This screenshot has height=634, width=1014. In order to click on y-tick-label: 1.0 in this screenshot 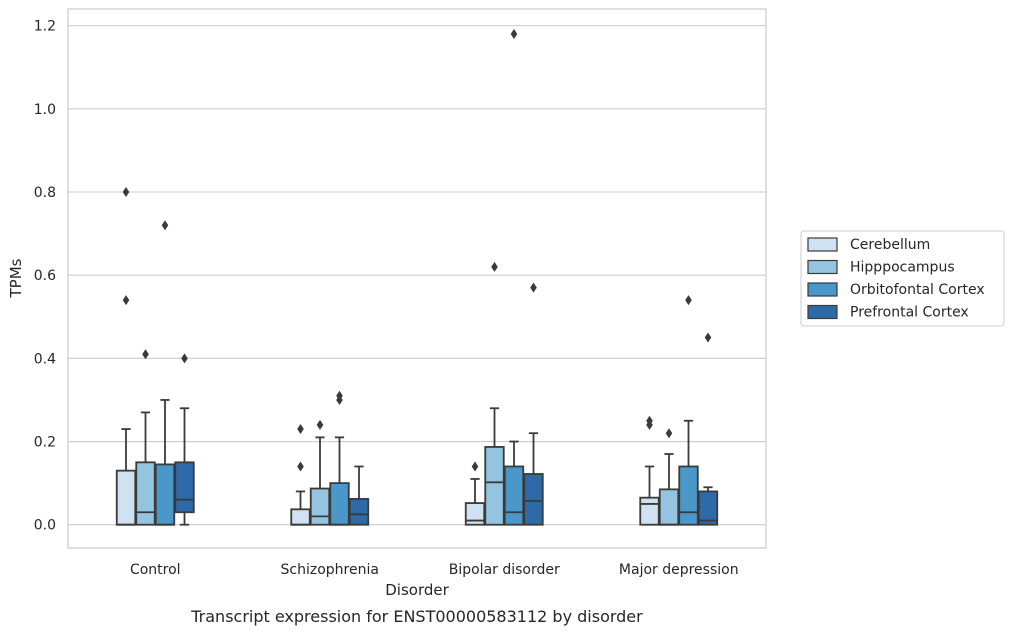, I will do `click(45, 110)`.